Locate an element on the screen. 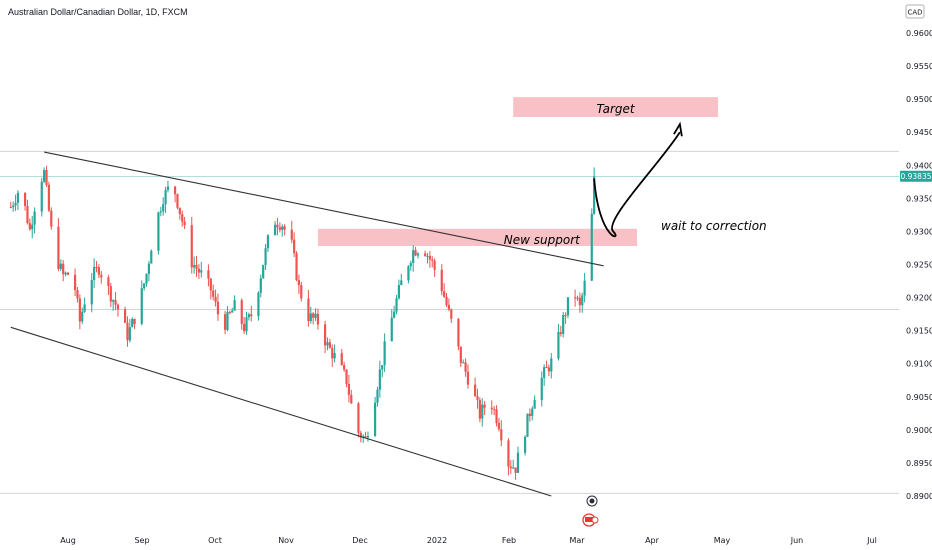 This screenshot has height=550, width=932. currency-badge-box is located at coordinates (915, 11).